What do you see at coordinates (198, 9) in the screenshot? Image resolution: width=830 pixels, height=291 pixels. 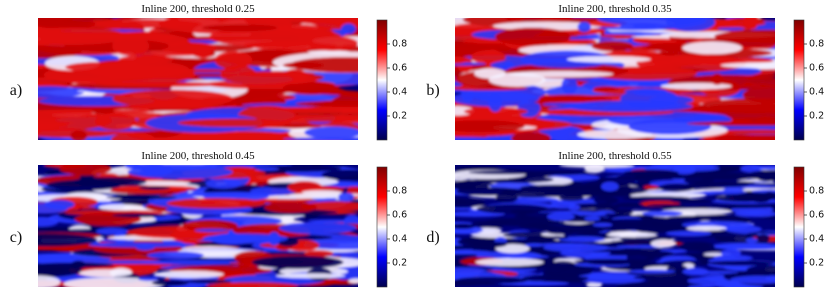 I see `panel-title: Inline 200, threshold 0.25` at bounding box center [198, 9].